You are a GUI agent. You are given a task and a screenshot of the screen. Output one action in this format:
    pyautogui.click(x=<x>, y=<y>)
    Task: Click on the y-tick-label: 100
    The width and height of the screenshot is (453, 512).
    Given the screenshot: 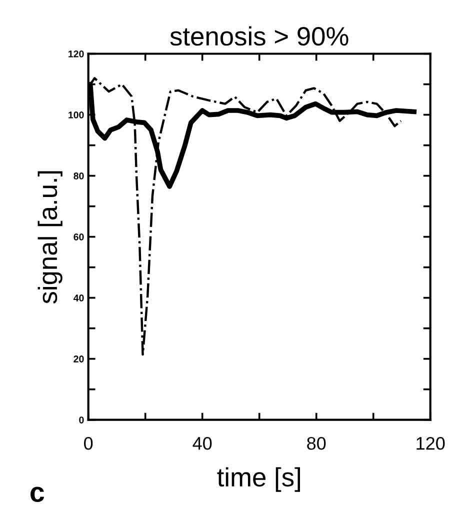 What is the action you would take?
    pyautogui.click(x=76, y=115)
    